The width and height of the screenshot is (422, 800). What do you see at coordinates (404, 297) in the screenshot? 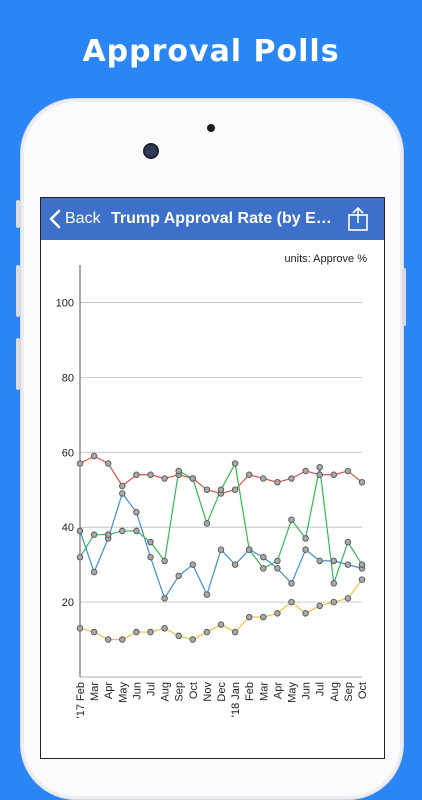
I see `phone-power-button` at bounding box center [404, 297].